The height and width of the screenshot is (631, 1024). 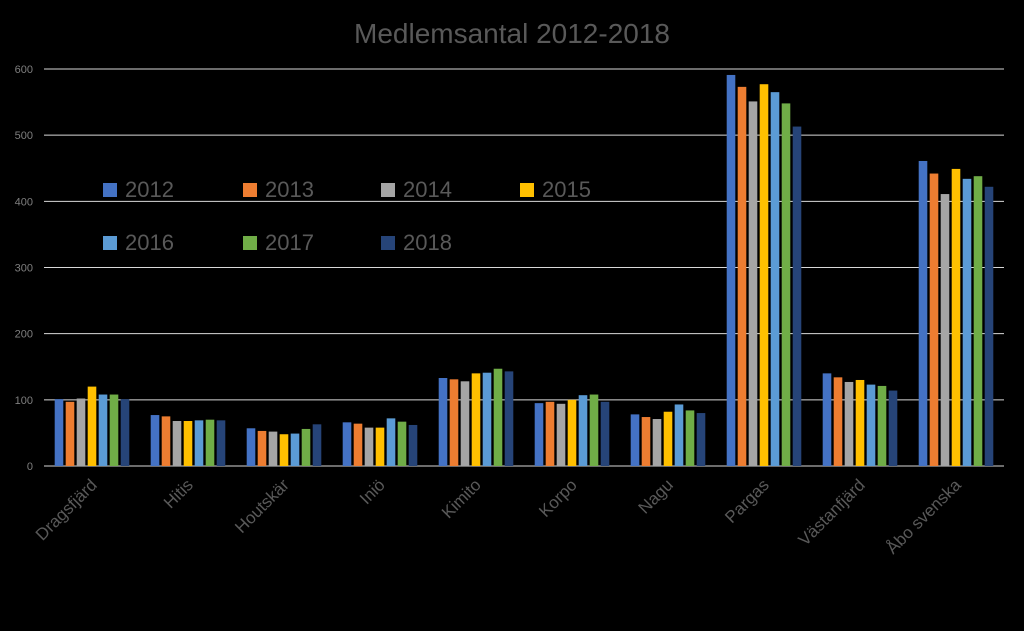 I want to click on y-tick-label: 500, so click(x=24, y=136).